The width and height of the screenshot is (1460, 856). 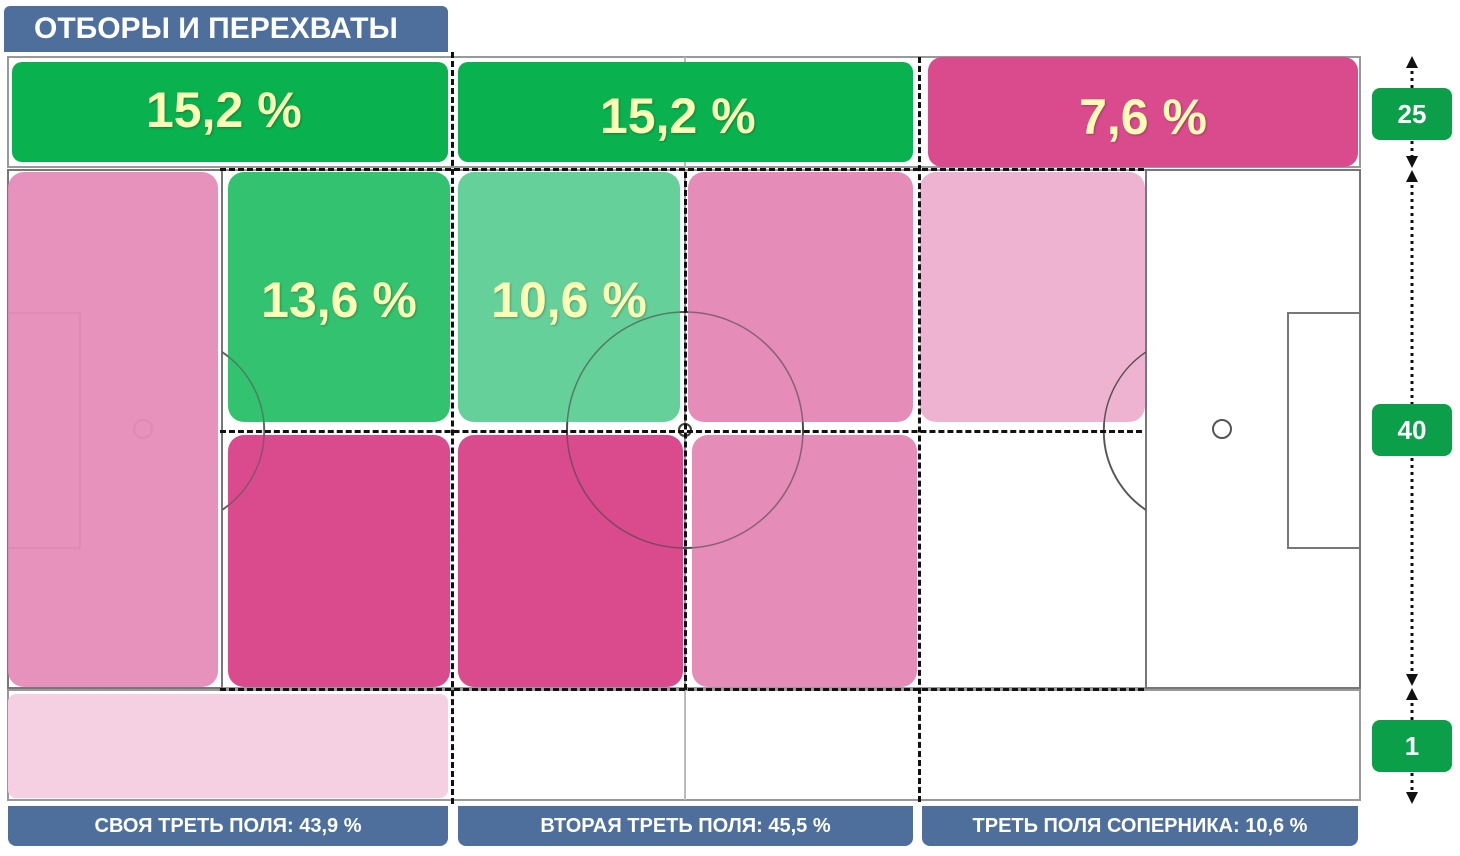 I want to click on zone-top-mid, so click(x=685, y=112).